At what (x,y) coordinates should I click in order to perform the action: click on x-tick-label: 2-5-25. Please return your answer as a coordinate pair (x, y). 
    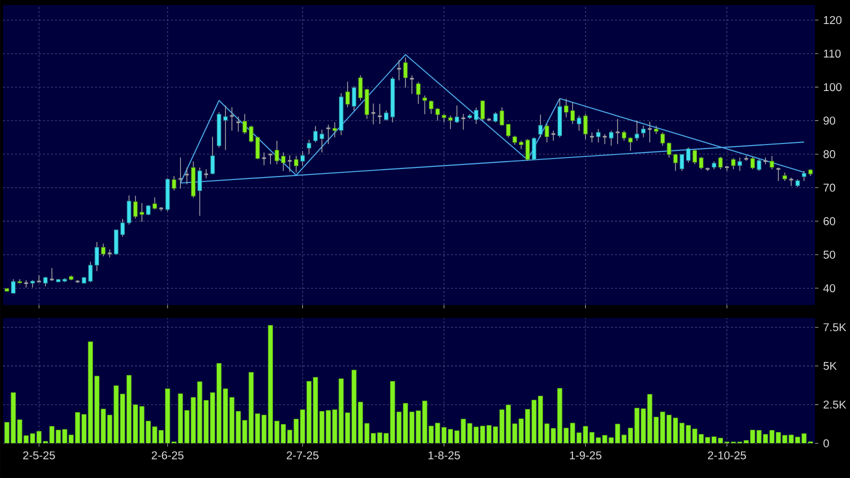
    Looking at the image, I should click on (39, 455).